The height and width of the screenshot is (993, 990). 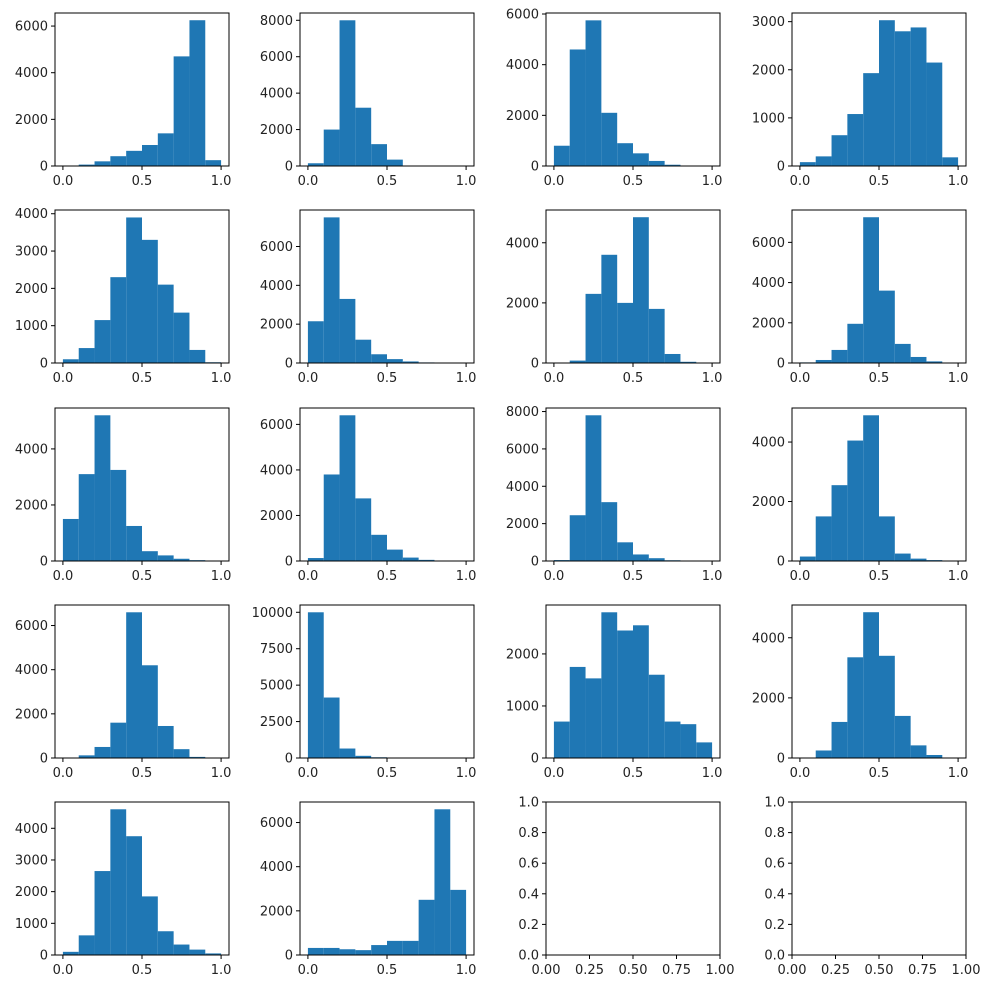 I want to click on y-tick-label: 0.0, so click(x=774, y=956).